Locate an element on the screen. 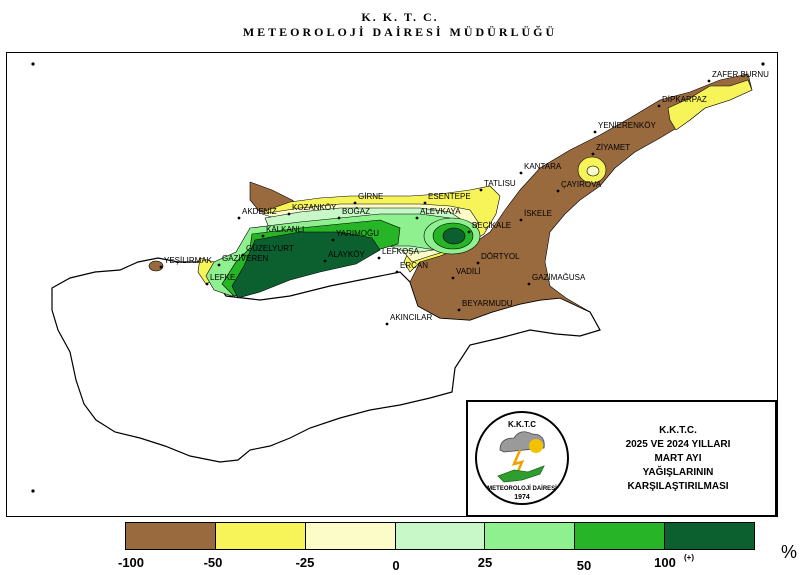 The image size is (800, 575). place-name: KANTARA is located at coordinates (543, 166).